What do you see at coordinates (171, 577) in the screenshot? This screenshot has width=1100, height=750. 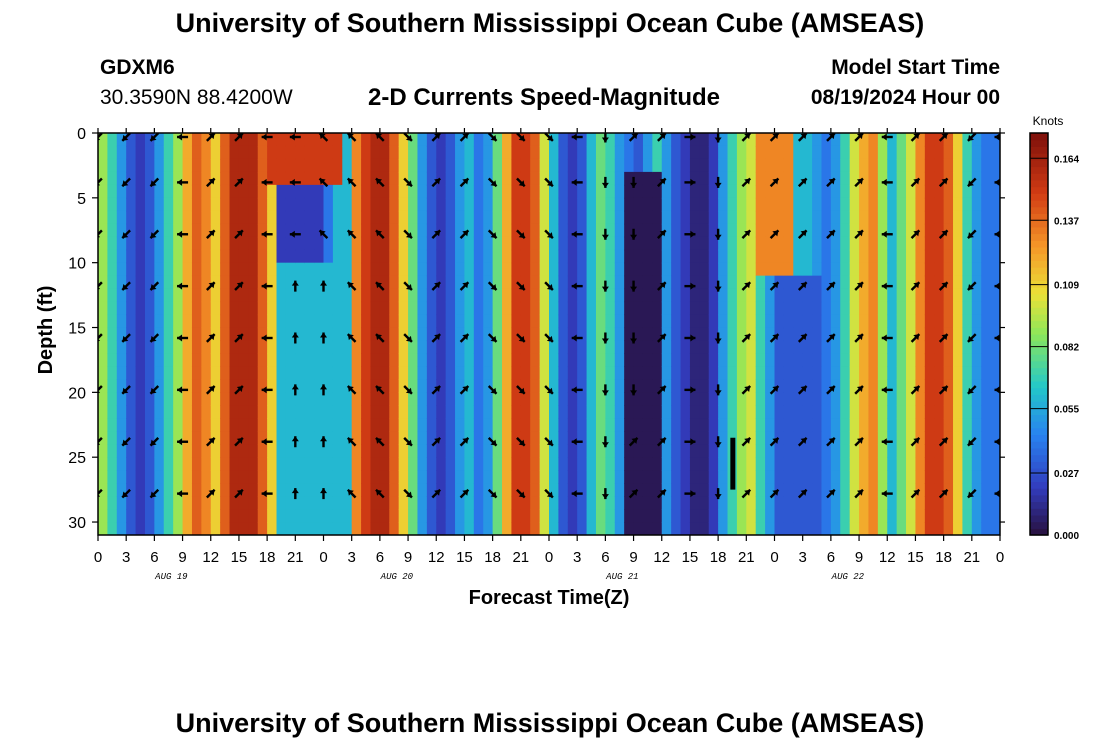 I see `date-label: AUG 19` at bounding box center [171, 577].